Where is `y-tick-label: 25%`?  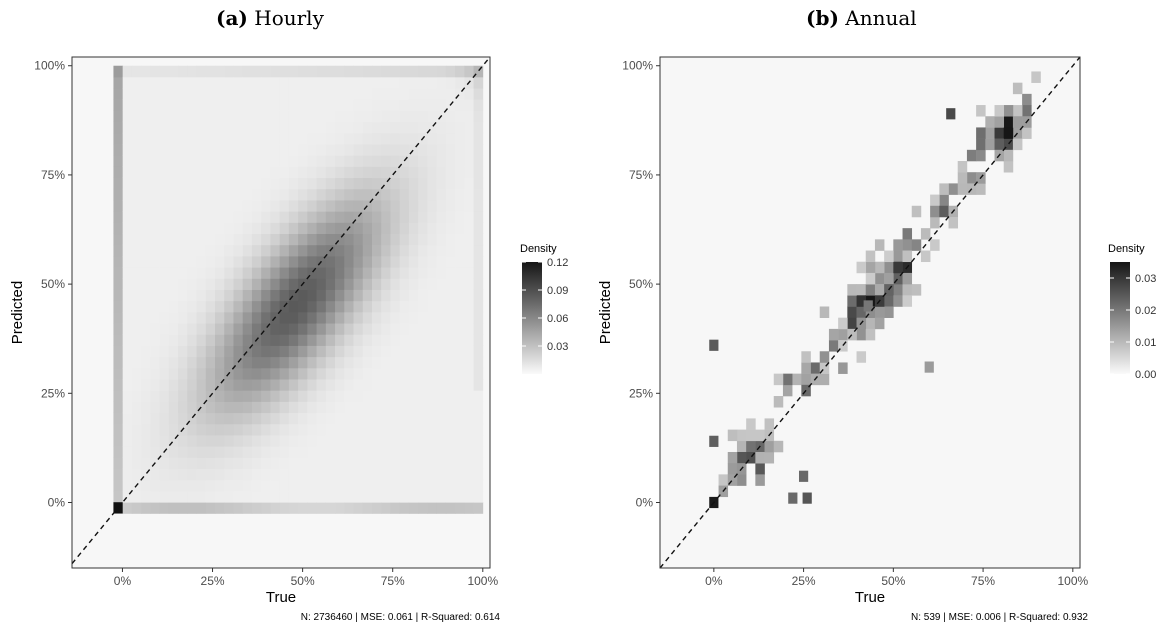 y-tick-label: 25% is located at coordinates (53, 393).